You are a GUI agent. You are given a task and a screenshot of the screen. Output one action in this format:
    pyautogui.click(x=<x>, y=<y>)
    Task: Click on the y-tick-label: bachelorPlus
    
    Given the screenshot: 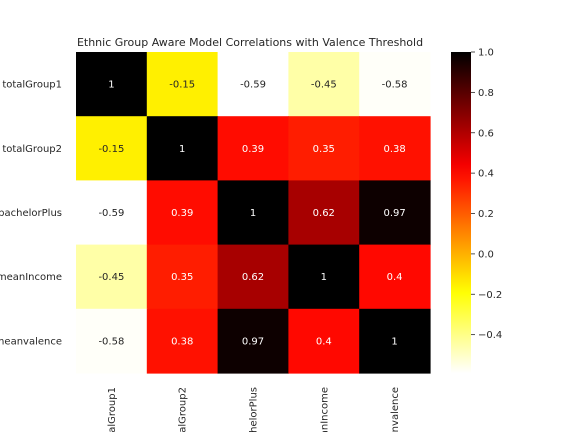 What is the action you would take?
    pyautogui.click(x=31, y=213)
    